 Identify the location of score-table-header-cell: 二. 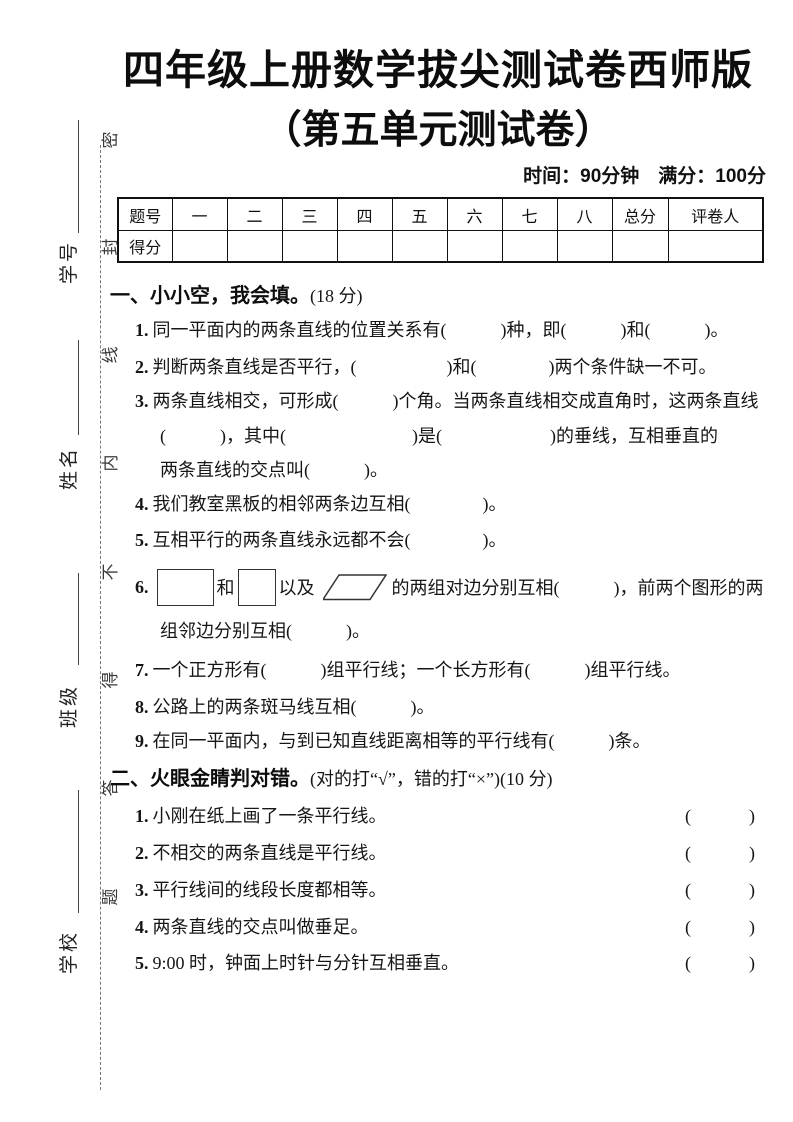
(254, 214).